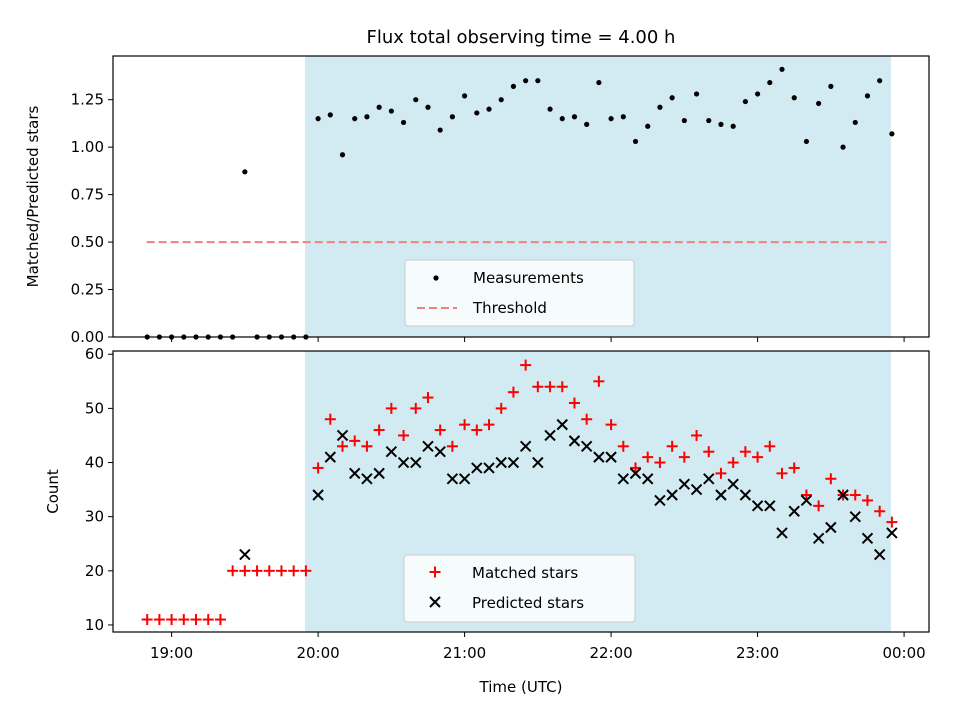 Image resolution: width=960 pixels, height=720 pixels. Describe the element at coordinates (53, 491) in the screenshot. I see `bottom-y-axis-label: Count` at that location.